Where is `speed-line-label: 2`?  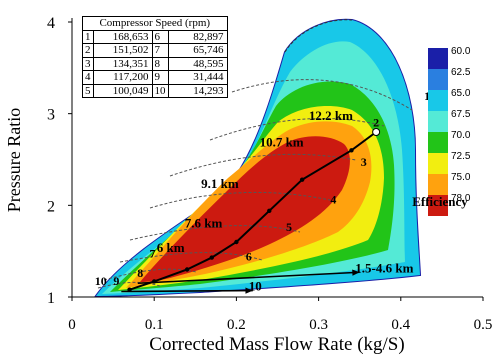
speed-line-label: 2 is located at coordinates (376, 123).